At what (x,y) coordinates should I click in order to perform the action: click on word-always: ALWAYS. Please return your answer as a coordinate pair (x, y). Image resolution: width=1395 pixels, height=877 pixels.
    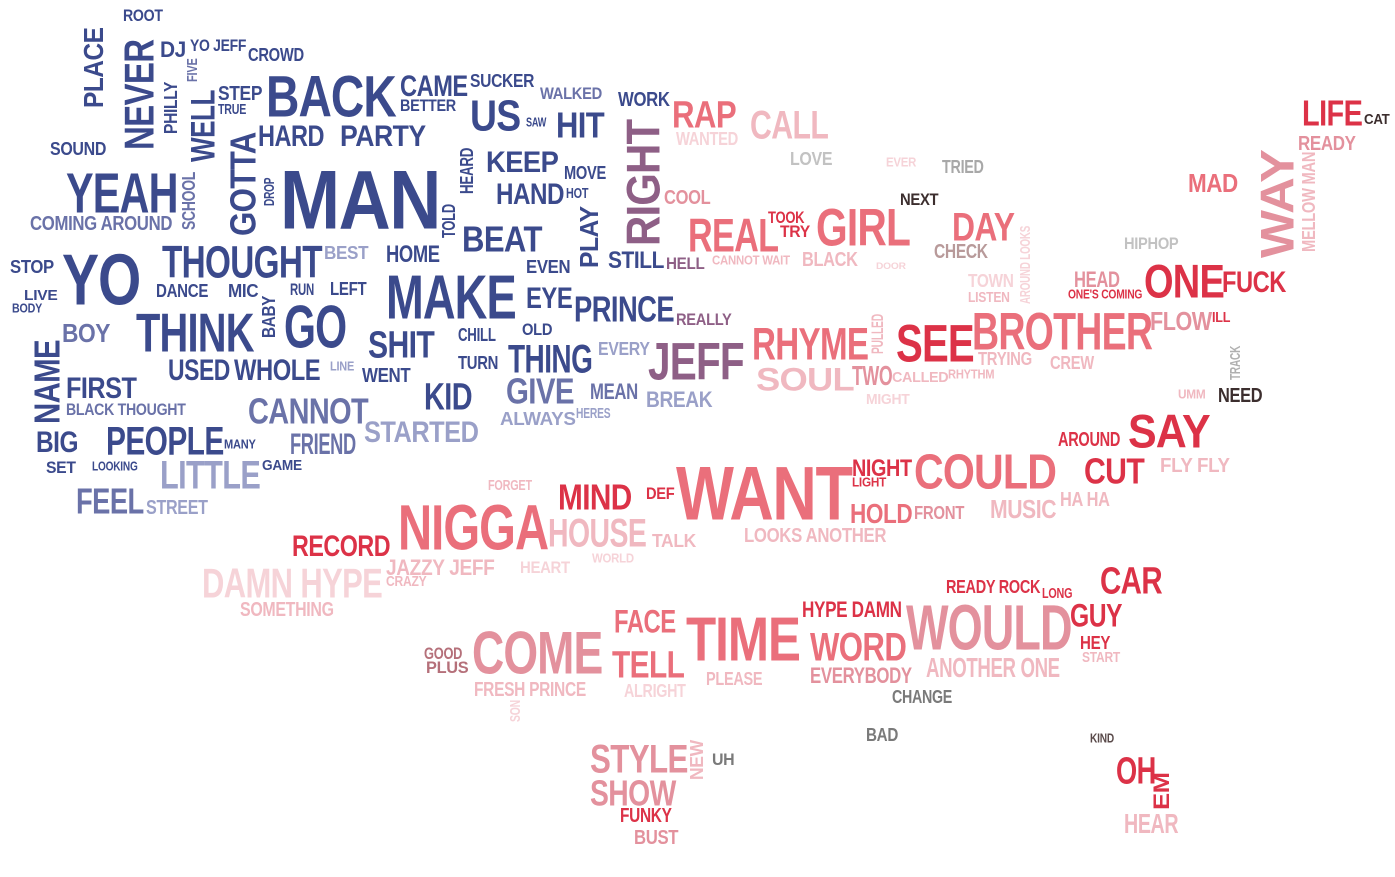
    Looking at the image, I should click on (538, 419).